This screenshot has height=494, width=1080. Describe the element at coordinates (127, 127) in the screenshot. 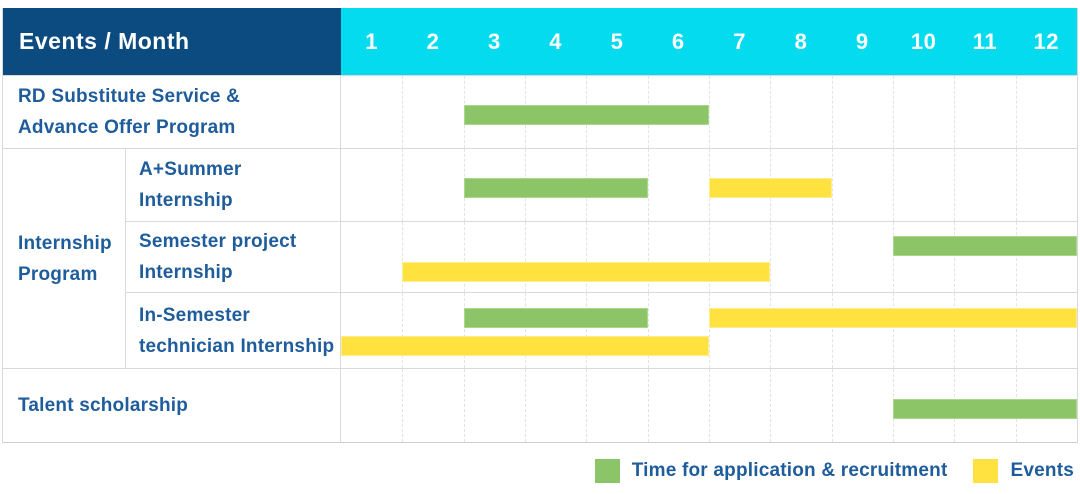

I see `row-label-line: Advance Offer Program` at that location.